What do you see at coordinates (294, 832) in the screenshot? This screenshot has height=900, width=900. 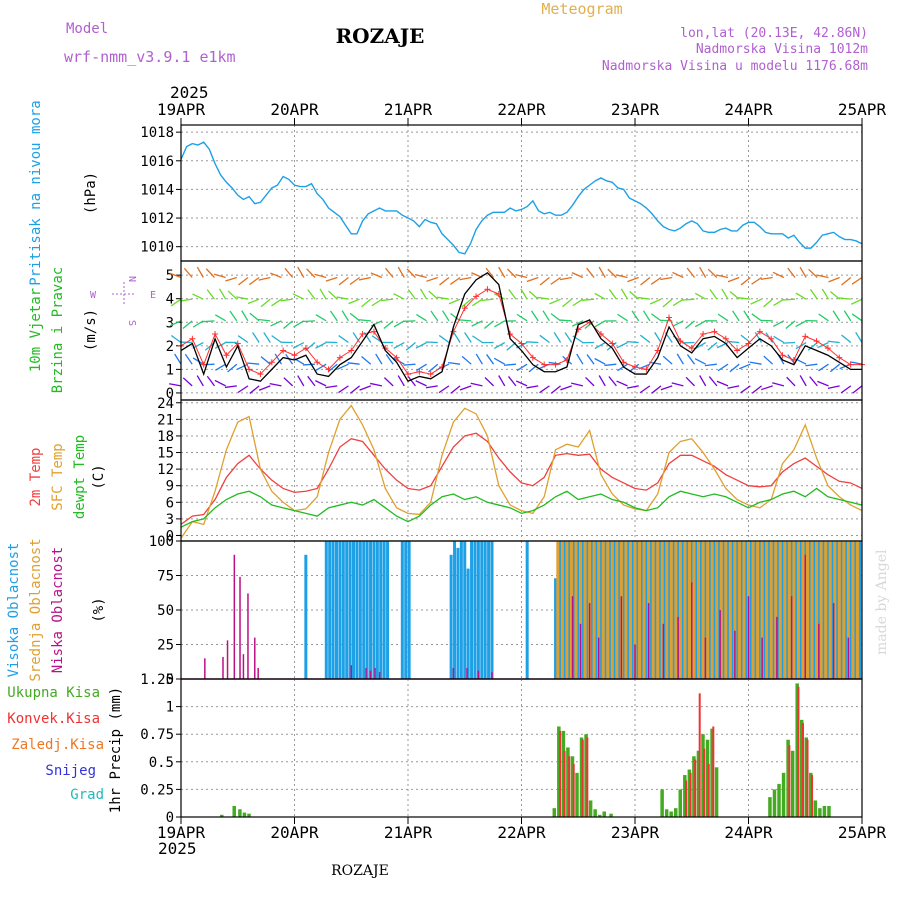 I see `time-label-bottom: 20APR` at bounding box center [294, 832].